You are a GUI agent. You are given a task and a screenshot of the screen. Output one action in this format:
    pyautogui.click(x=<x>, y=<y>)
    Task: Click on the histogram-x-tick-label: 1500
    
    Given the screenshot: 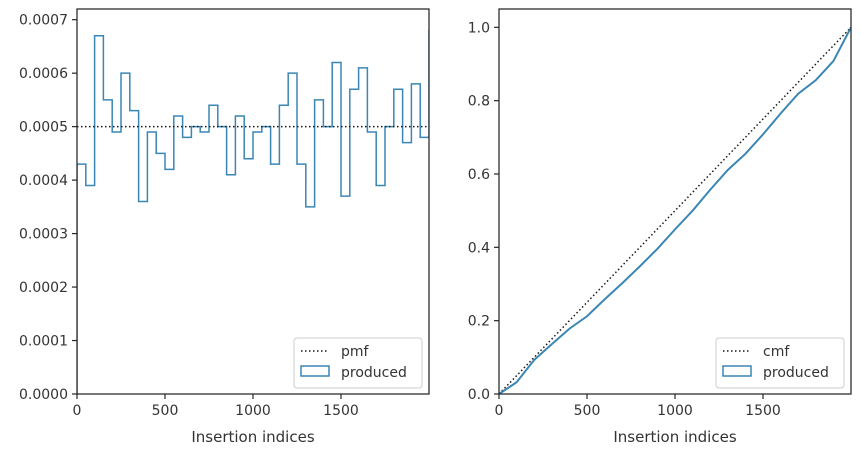 What is the action you would take?
    pyautogui.click(x=341, y=411)
    